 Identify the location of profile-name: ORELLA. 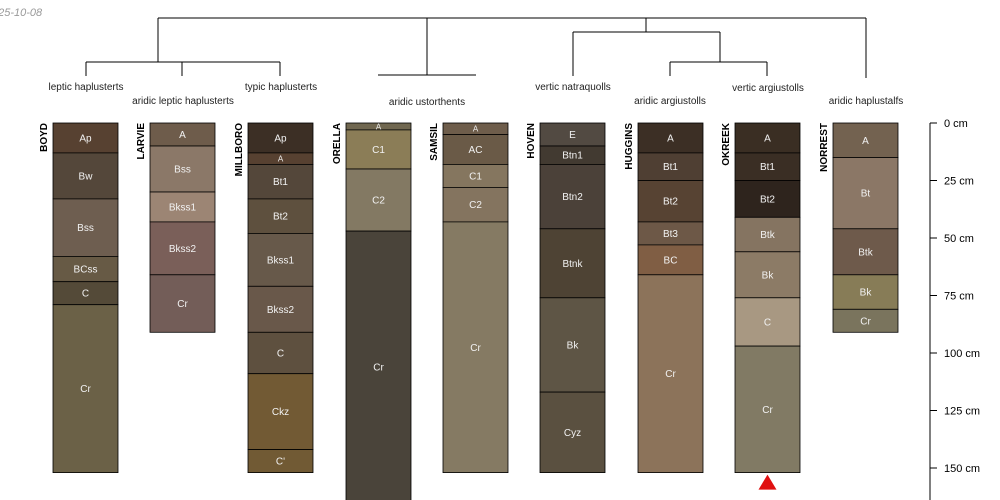
(337, 143).